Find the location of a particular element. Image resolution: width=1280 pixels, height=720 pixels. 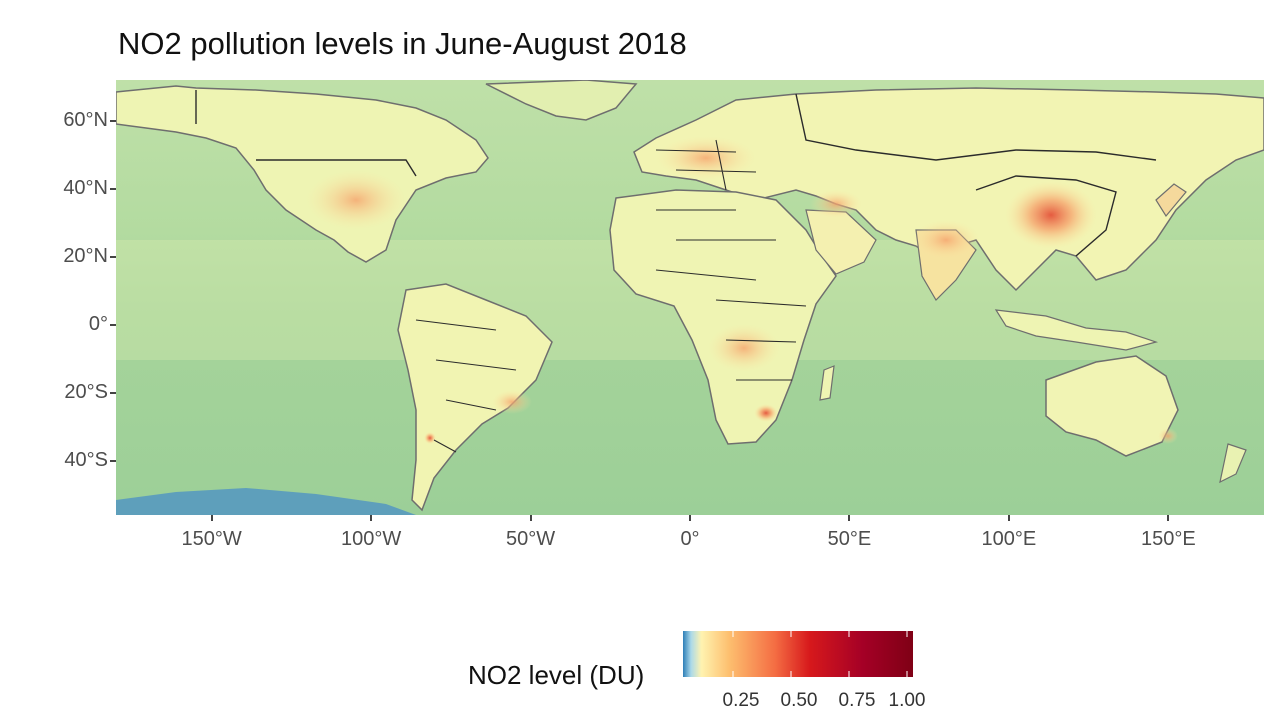

border-south-america-internal is located at coordinates (466, 386).